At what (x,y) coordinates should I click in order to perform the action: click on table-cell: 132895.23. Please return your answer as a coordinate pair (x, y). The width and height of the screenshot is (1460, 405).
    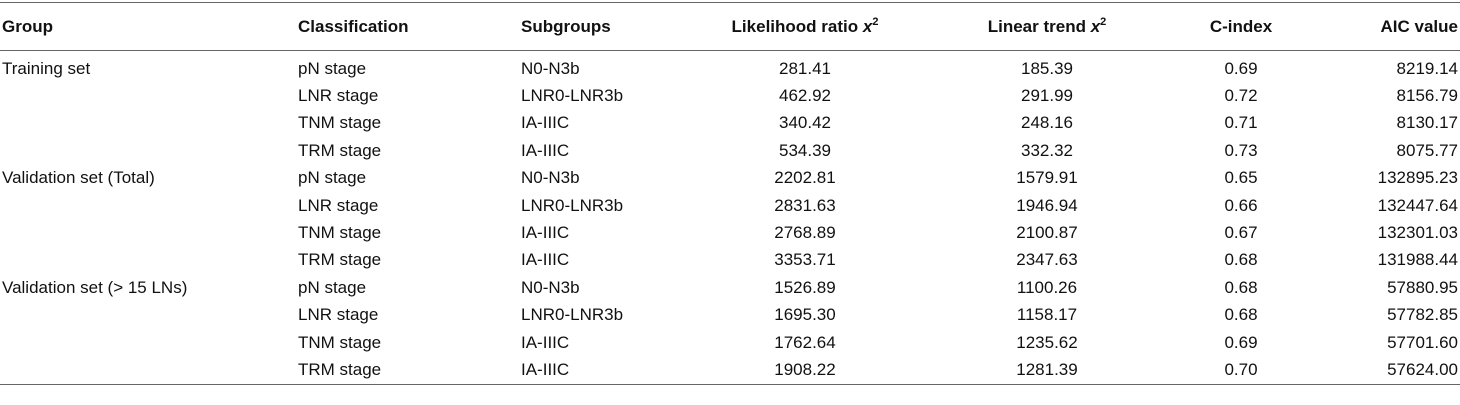
    Looking at the image, I should click on (1417, 178).